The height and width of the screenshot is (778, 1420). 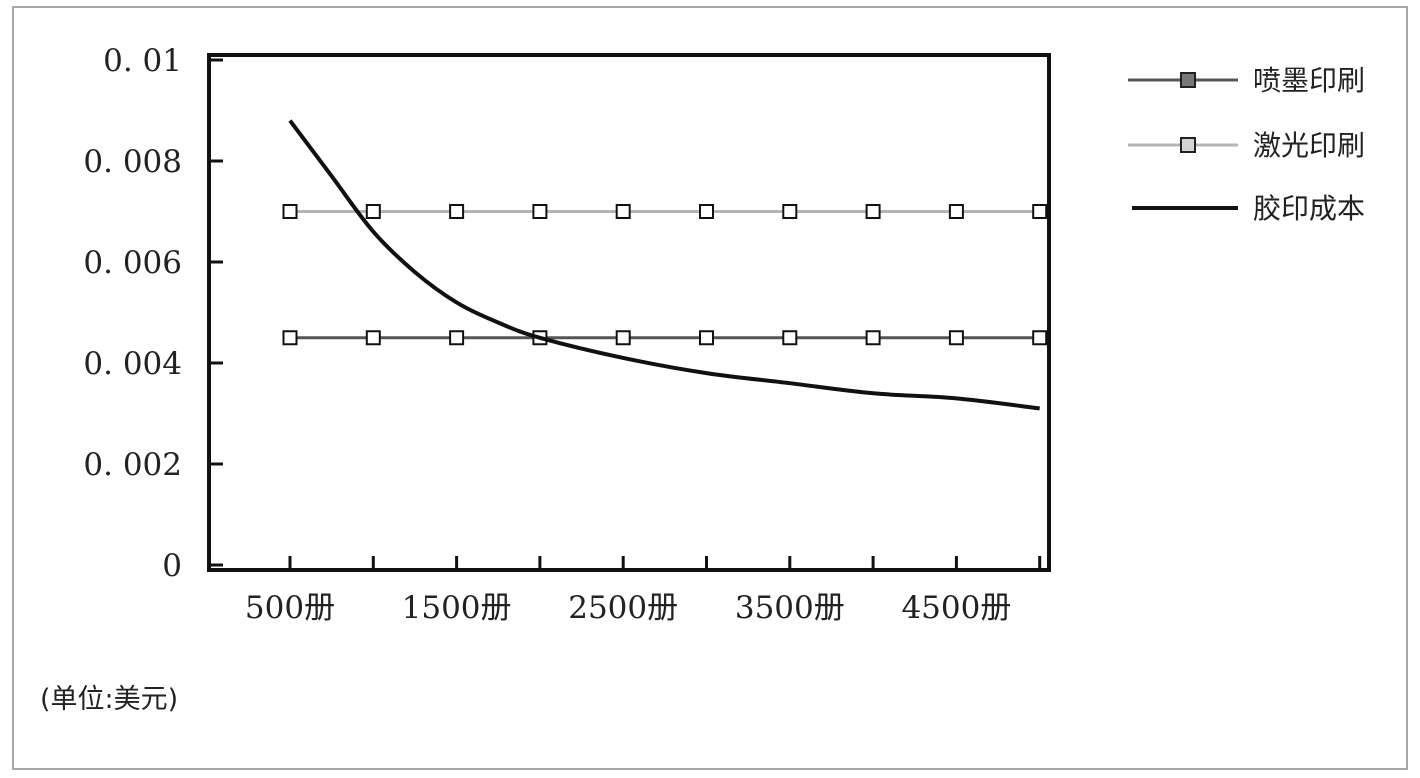 What do you see at coordinates (109, 699) in the screenshot?
I see `unit-note: (单位:美元)` at bounding box center [109, 699].